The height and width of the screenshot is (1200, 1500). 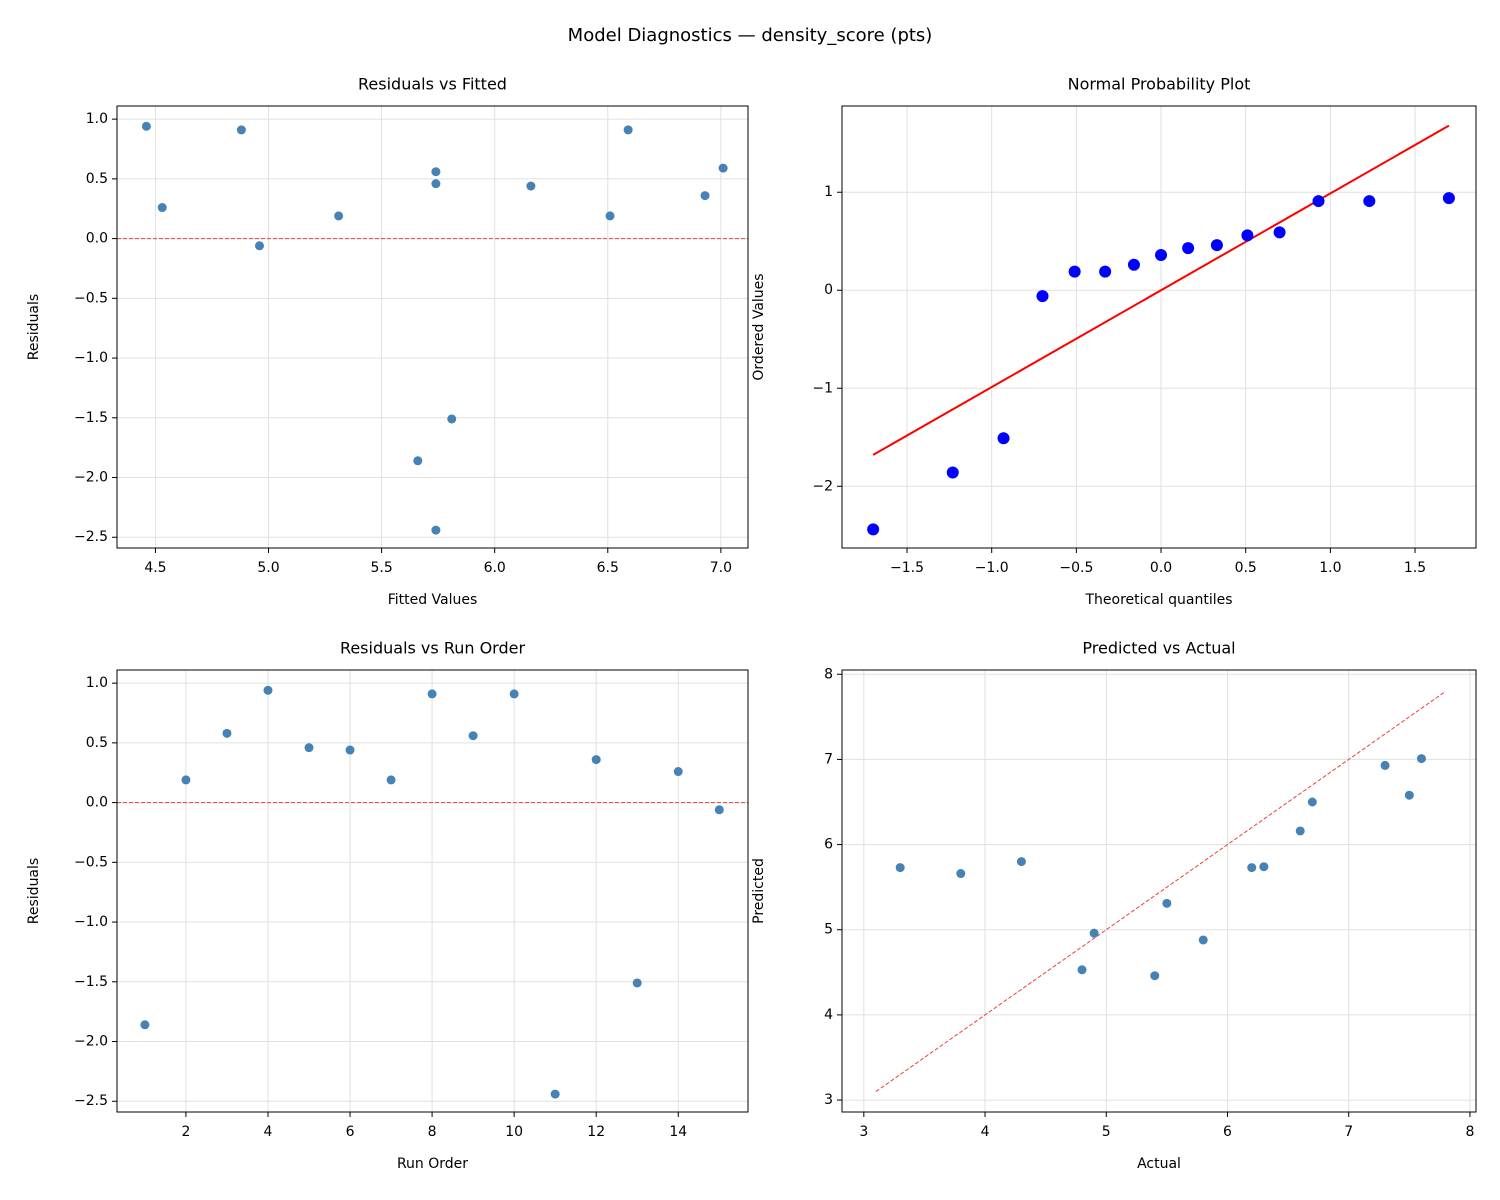 What do you see at coordinates (828, 674) in the screenshot?
I see `y-tick-label: 8` at bounding box center [828, 674].